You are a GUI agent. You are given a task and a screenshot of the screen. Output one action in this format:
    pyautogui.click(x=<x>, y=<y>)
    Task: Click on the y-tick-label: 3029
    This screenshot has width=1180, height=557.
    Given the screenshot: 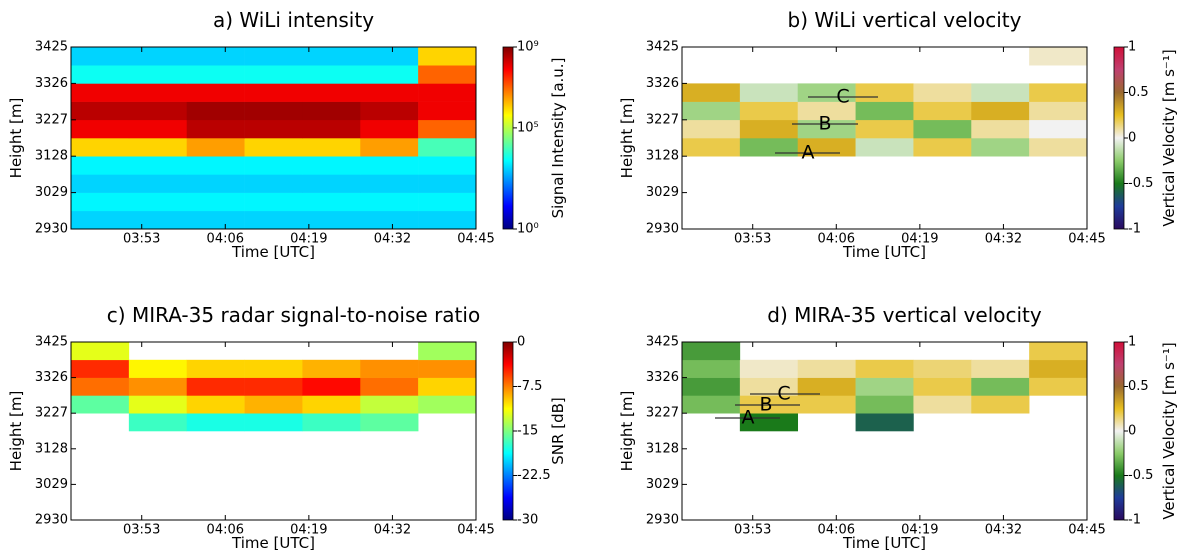 What is the action you would take?
    pyautogui.click(x=662, y=192)
    